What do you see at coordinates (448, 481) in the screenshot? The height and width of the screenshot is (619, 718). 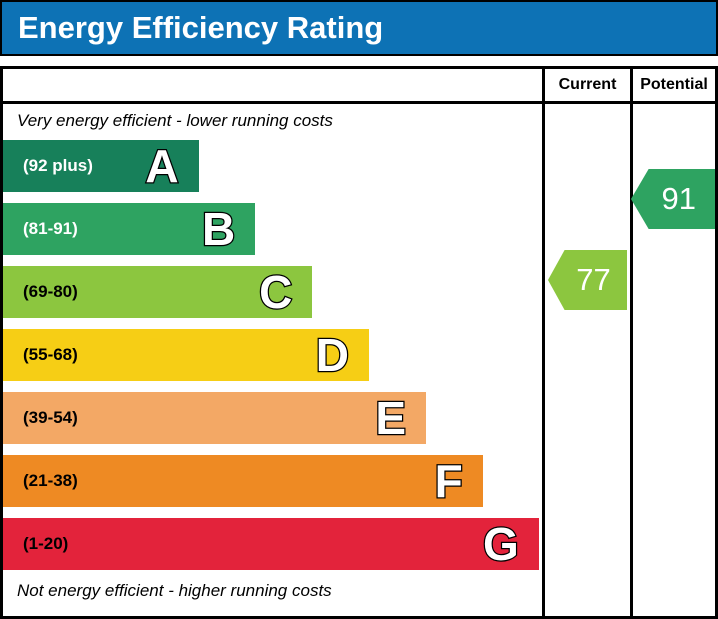 I see `band-f-letter: F` at bounding box center [448, 481].